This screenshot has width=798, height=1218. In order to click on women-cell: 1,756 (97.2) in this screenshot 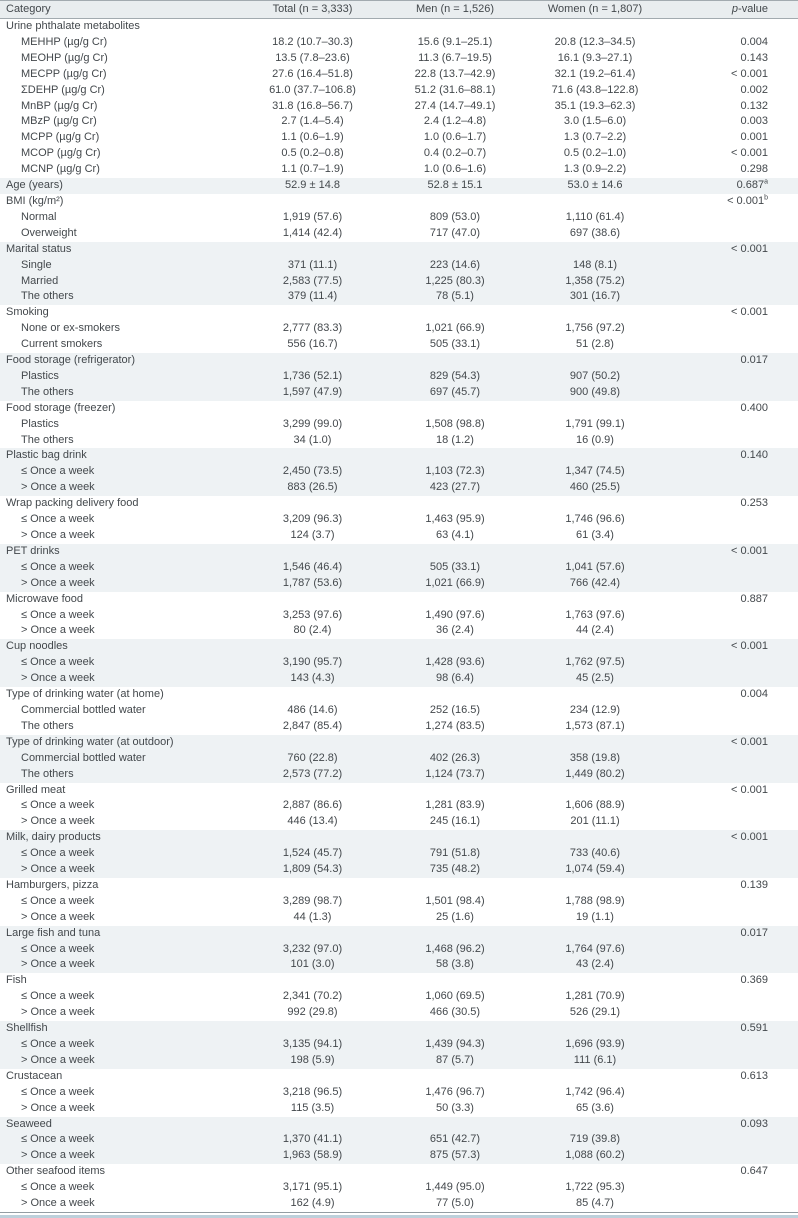, I will do `click(595, 328)`.